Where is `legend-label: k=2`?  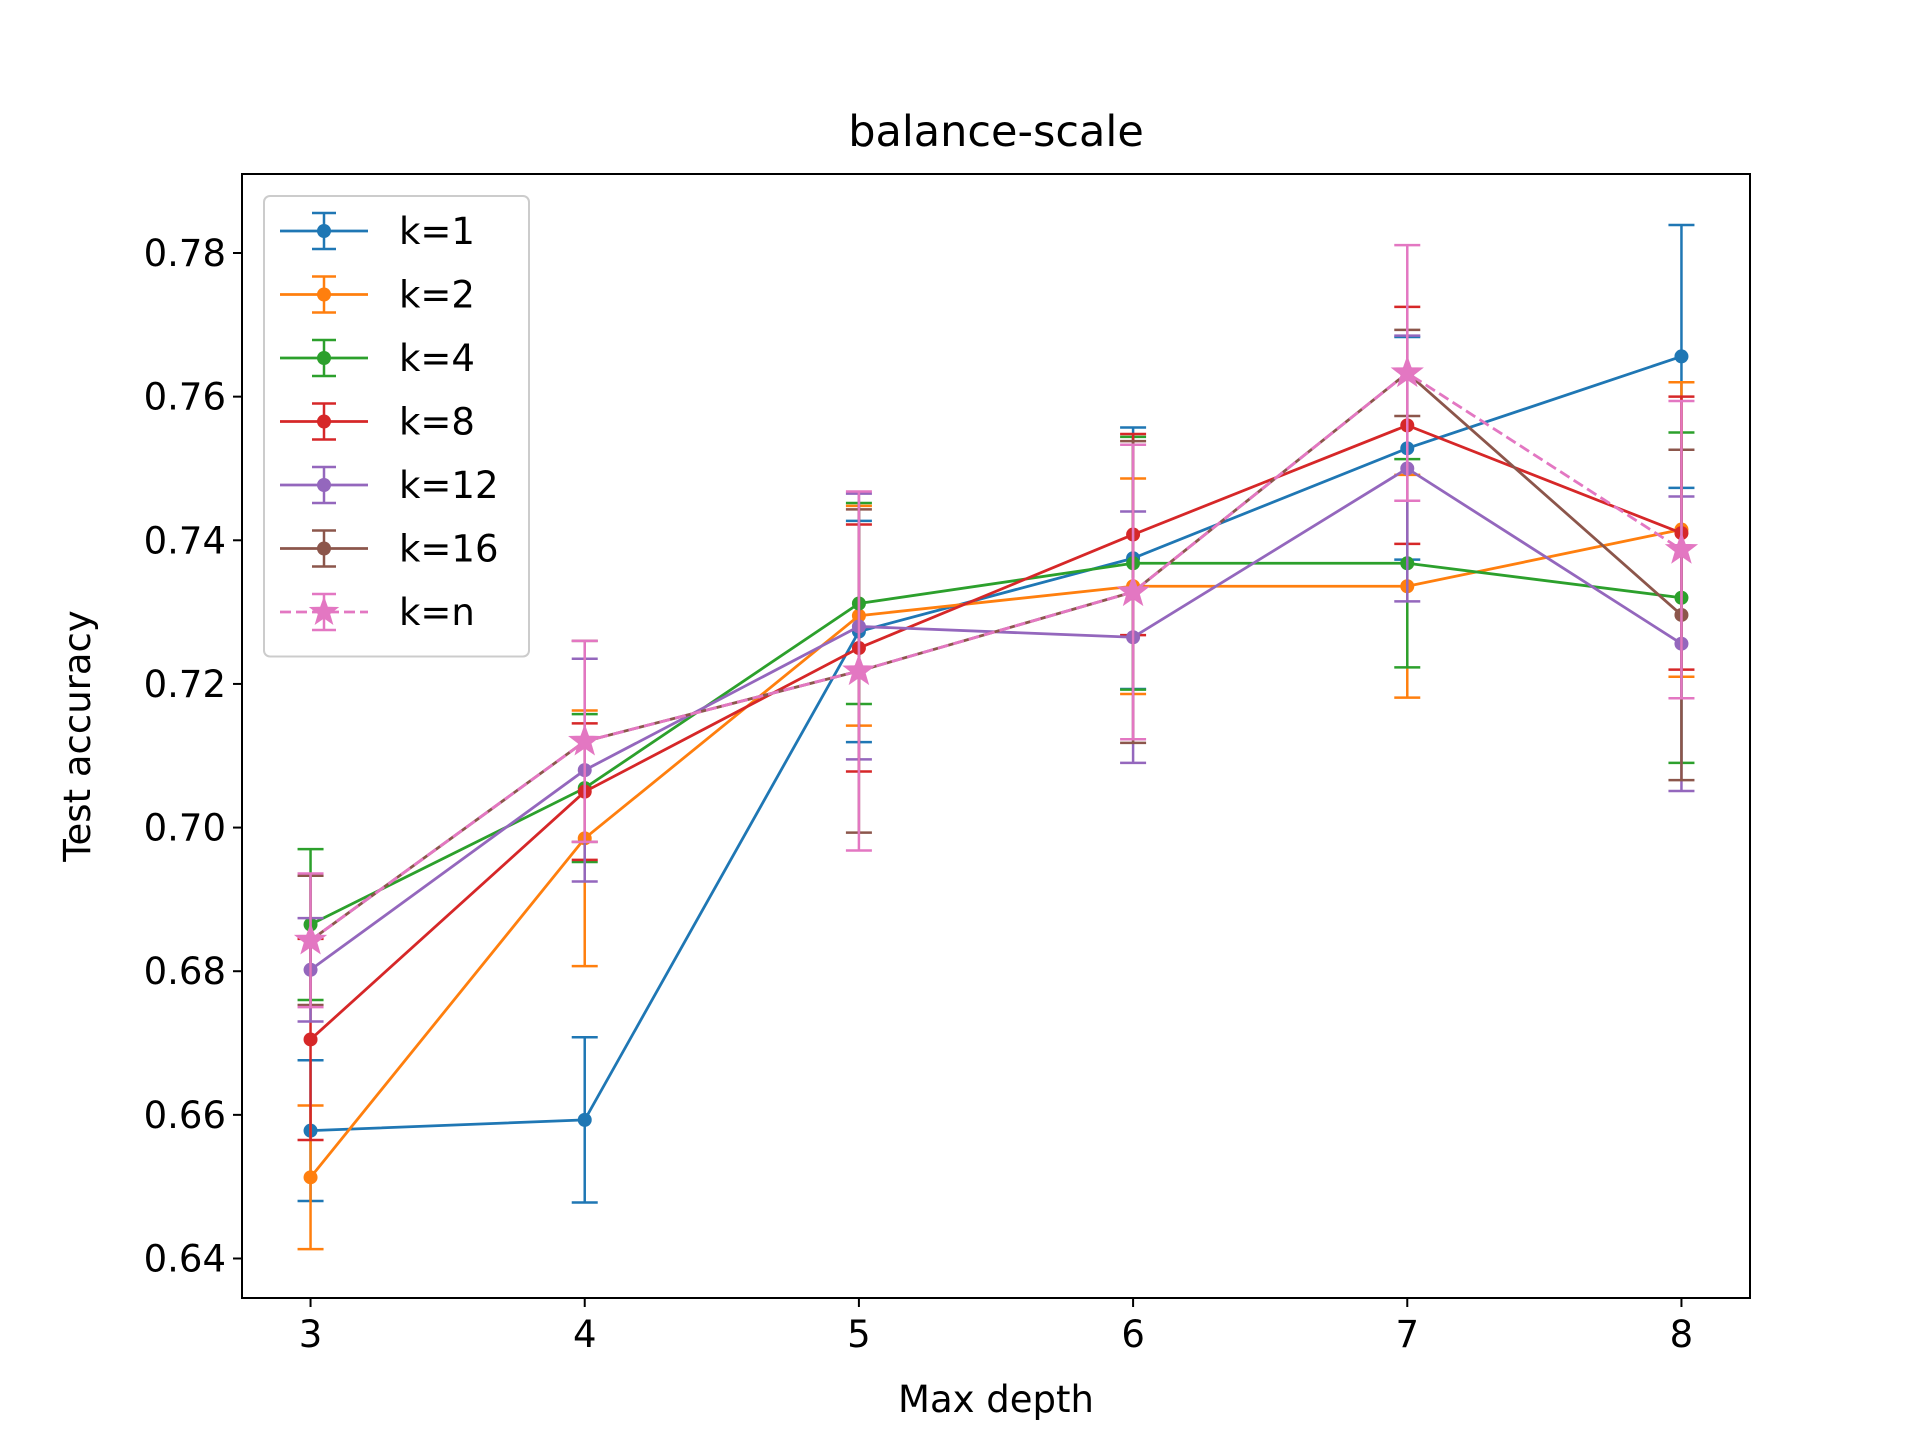
legend-label: k=2 is located at coordinates (437, 295).